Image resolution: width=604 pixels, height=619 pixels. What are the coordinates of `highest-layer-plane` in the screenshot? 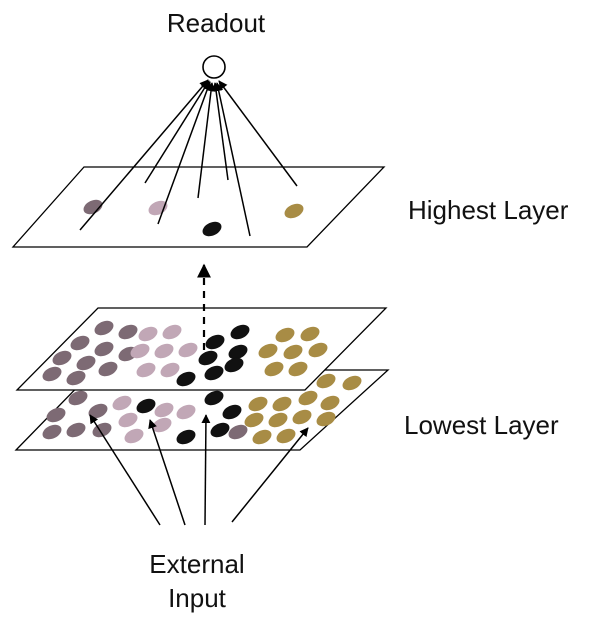 It's located at (198, 207).